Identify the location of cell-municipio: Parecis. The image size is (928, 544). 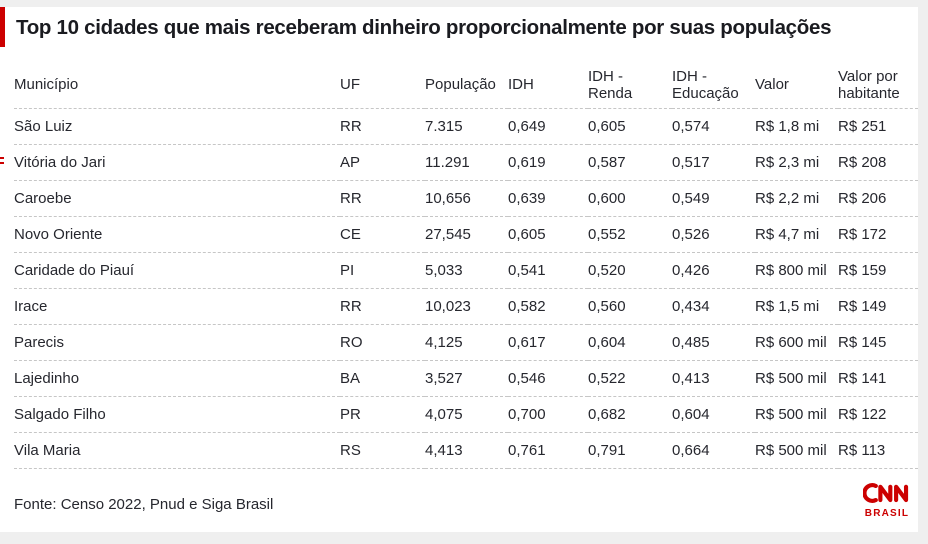
(177, 342).